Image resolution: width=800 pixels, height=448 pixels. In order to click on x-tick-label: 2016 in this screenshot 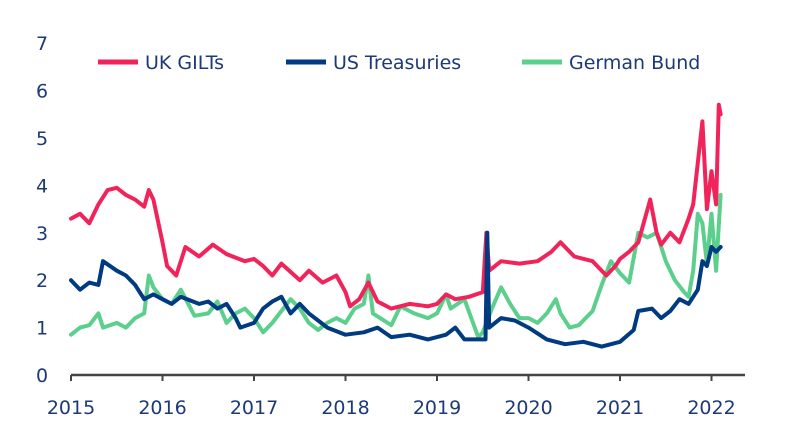, I will do `click(162, 408)`.